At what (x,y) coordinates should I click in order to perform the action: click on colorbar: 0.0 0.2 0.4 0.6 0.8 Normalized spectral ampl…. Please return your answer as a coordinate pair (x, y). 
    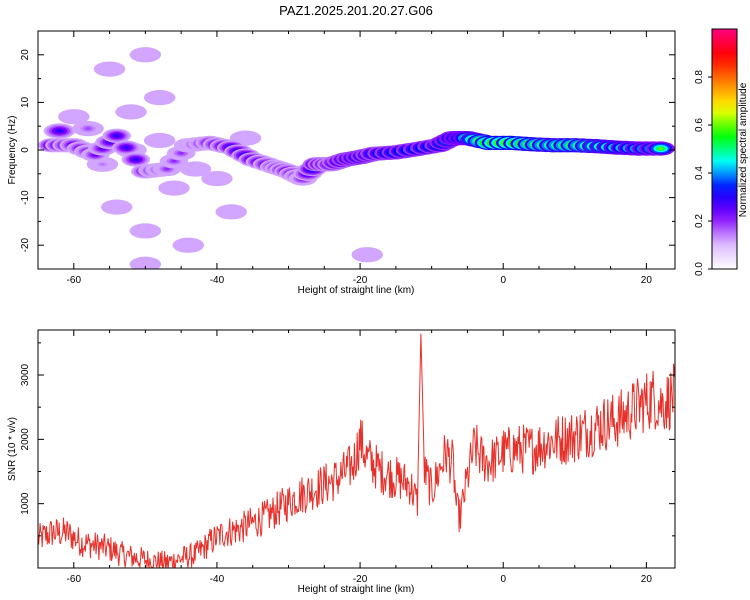
    Looking at the image, I should click on (721, 152).